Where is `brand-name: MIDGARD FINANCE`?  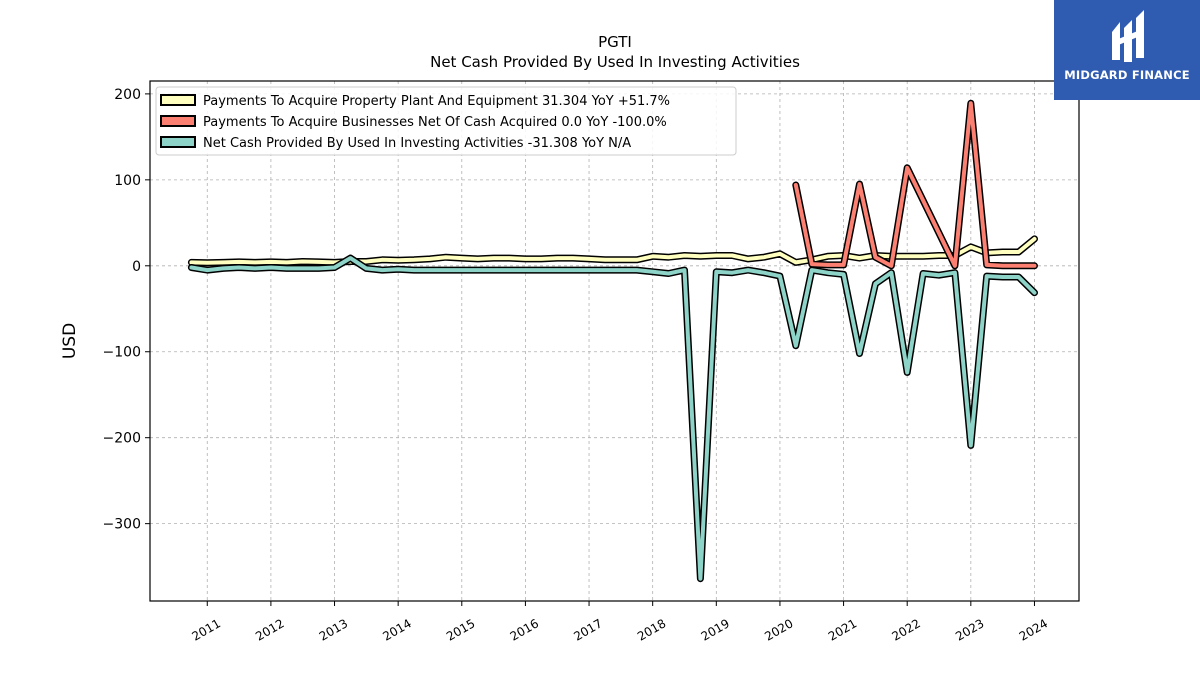
brand-name: MIDGARD FINANCE is located at coordinates (1127, 75).